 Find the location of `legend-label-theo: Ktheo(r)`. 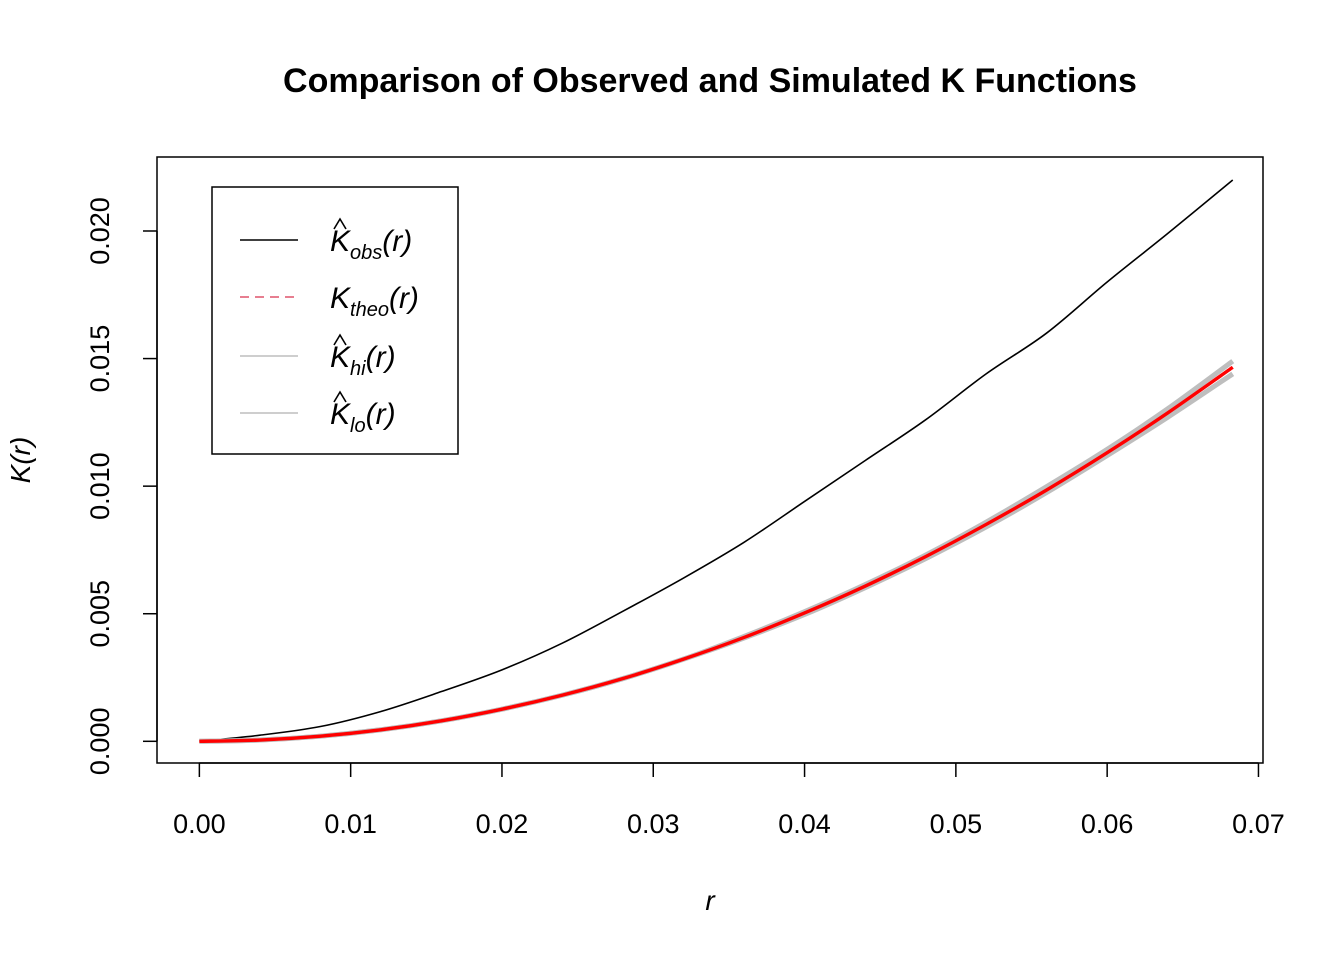

legend-label-theo: Ktheo(r) is located at coordinates (374, 301).